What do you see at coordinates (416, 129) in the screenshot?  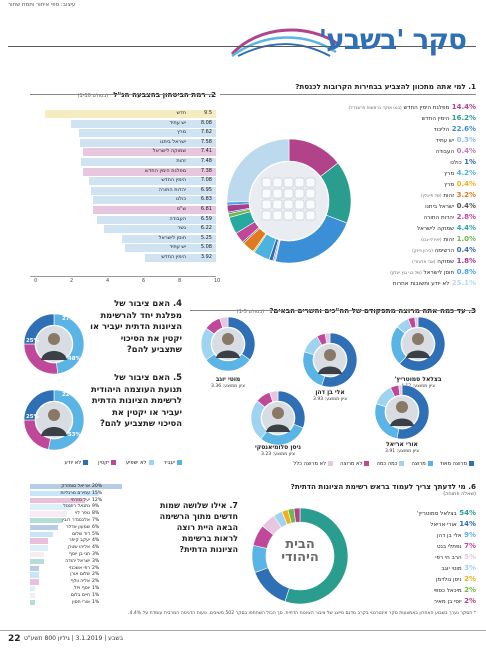 I see `q1-list-item: 22.6% הליכוד` at bounding box center [416, 129].